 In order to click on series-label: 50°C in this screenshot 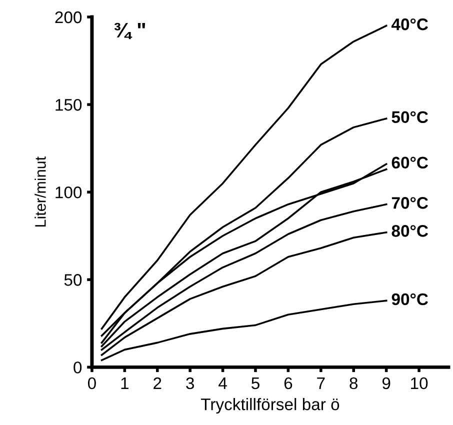, I will do `click(410, 117)`.